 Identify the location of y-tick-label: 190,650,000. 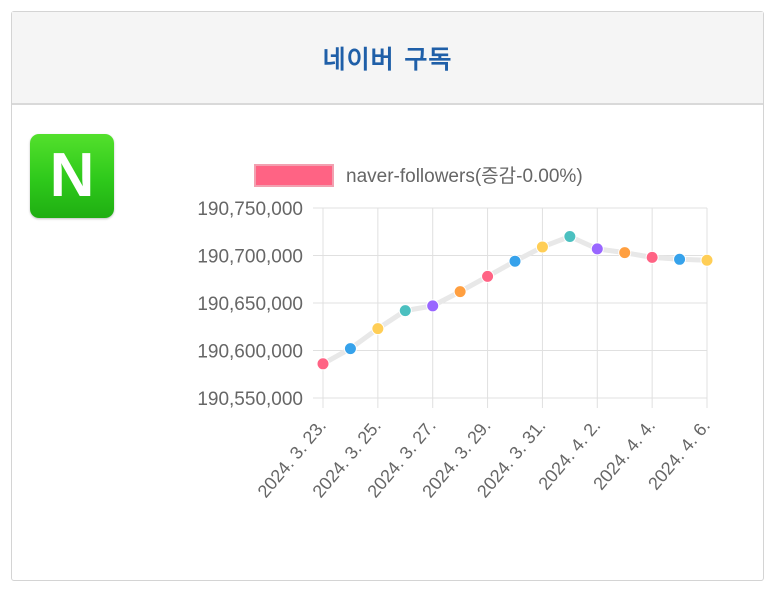
(250, 304).